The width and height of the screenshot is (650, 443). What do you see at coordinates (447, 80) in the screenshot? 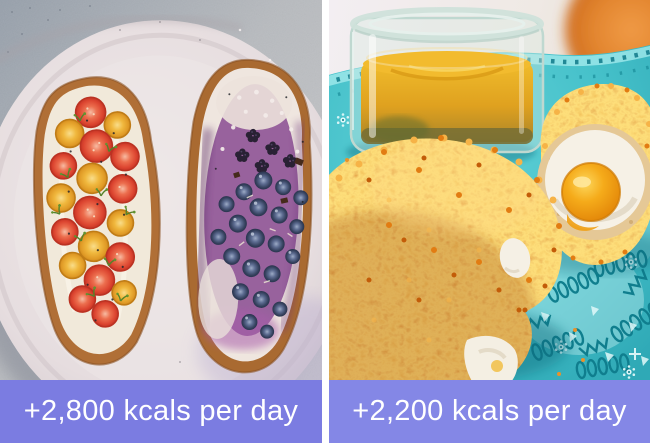
I see `mustard-jar` at bounding box center [447, 80].